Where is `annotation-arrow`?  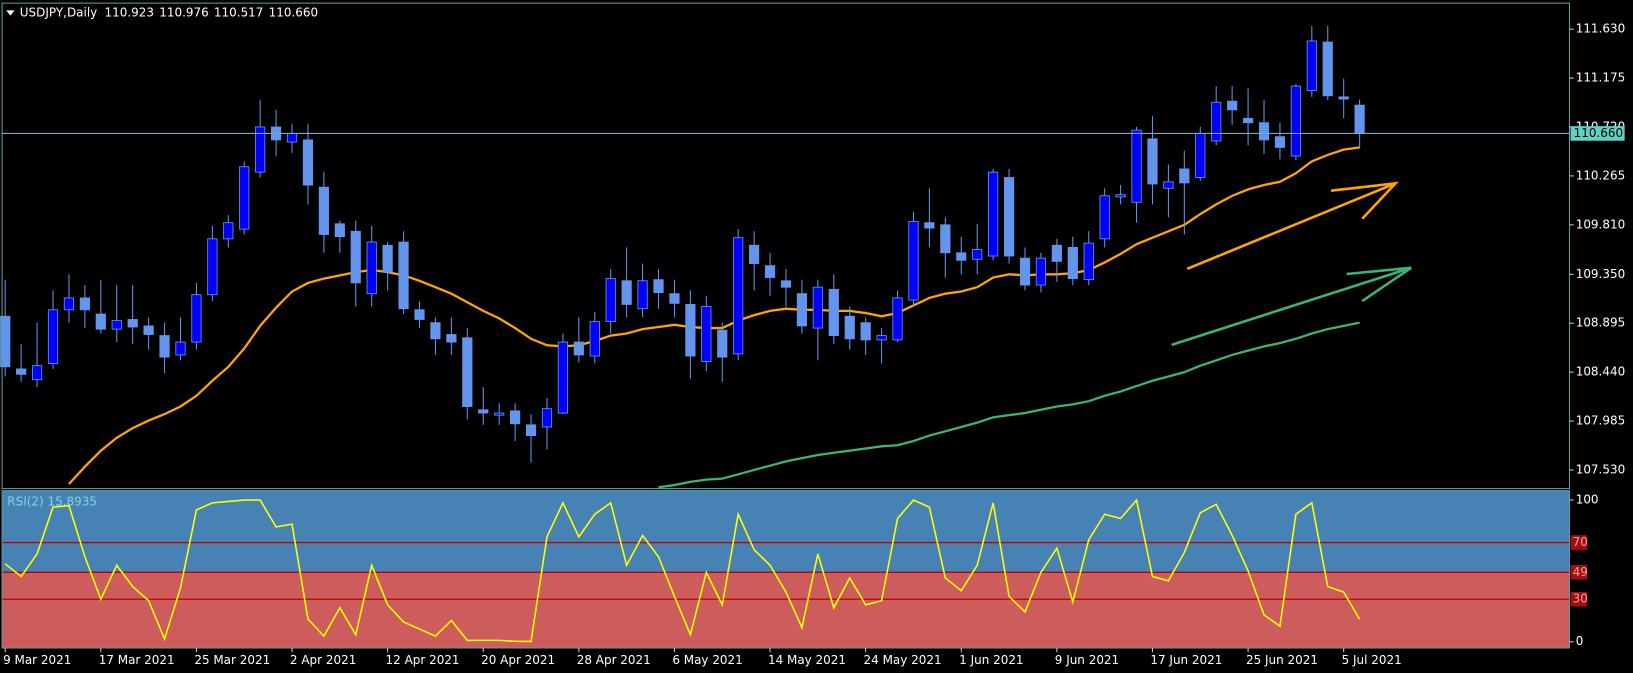 annotation-arrow is located at coordinates (1291, 226).